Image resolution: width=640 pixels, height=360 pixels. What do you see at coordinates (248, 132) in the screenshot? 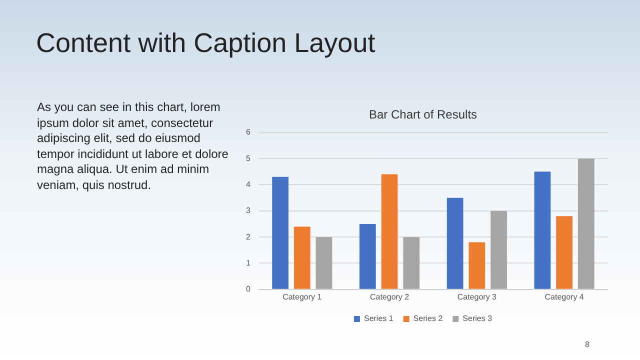
I see `y-tick-label: 6` at bounding box center [248, 132].